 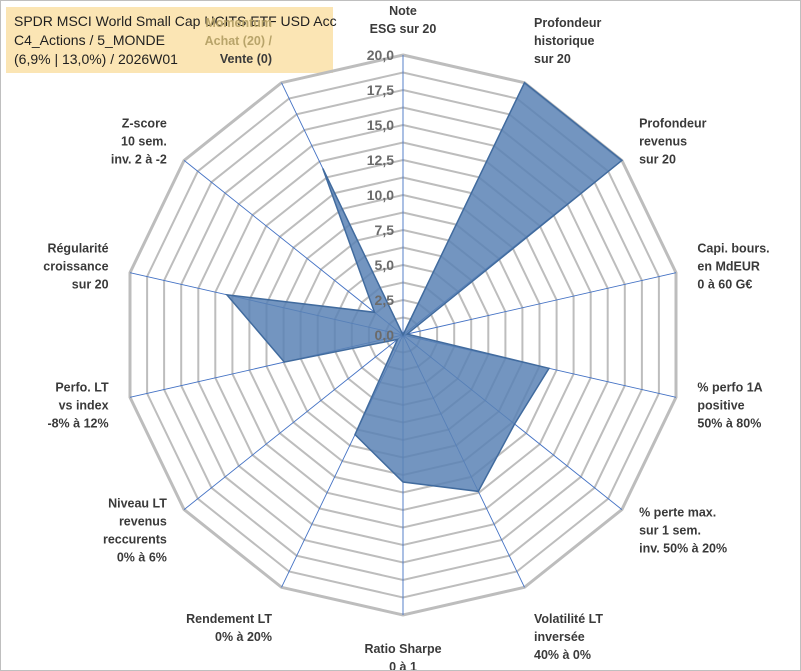 I want to click on tick-label-5: 12,5, so click(x=380, y=160).